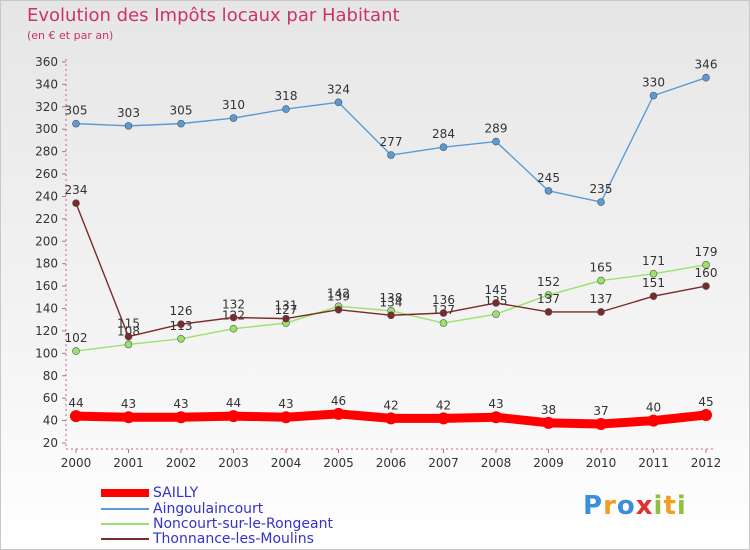 The width and height of the screenshot is (750, 550). Describe the element at coordinates (128, 324) in the screenshot. I see `data-label: 115` at that location.